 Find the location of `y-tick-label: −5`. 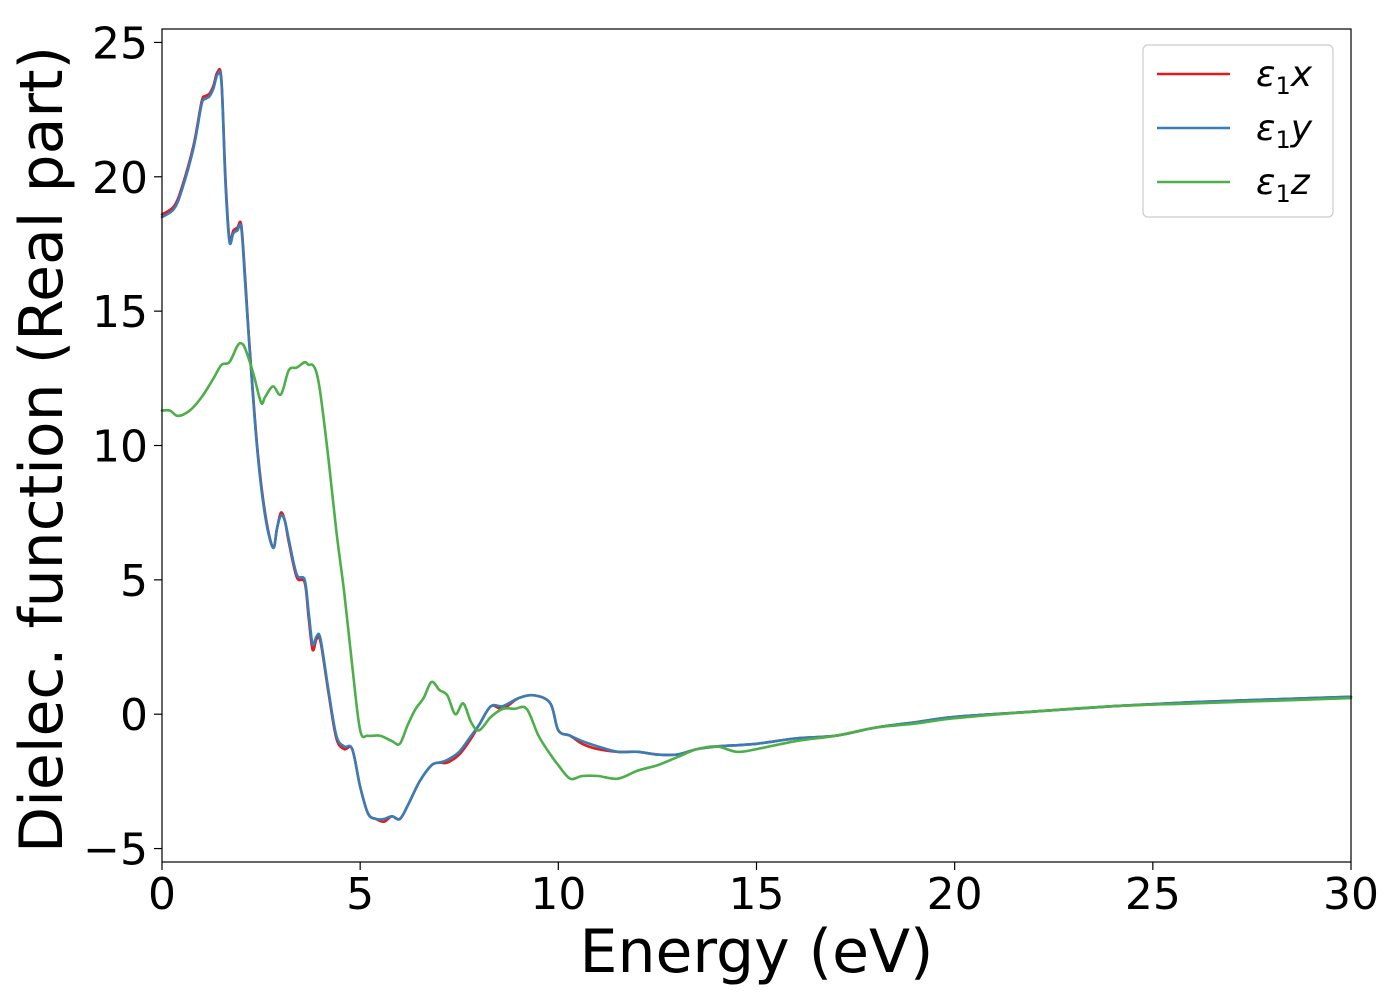

y-tick-label: −5 is located at coordinates (115, 850).